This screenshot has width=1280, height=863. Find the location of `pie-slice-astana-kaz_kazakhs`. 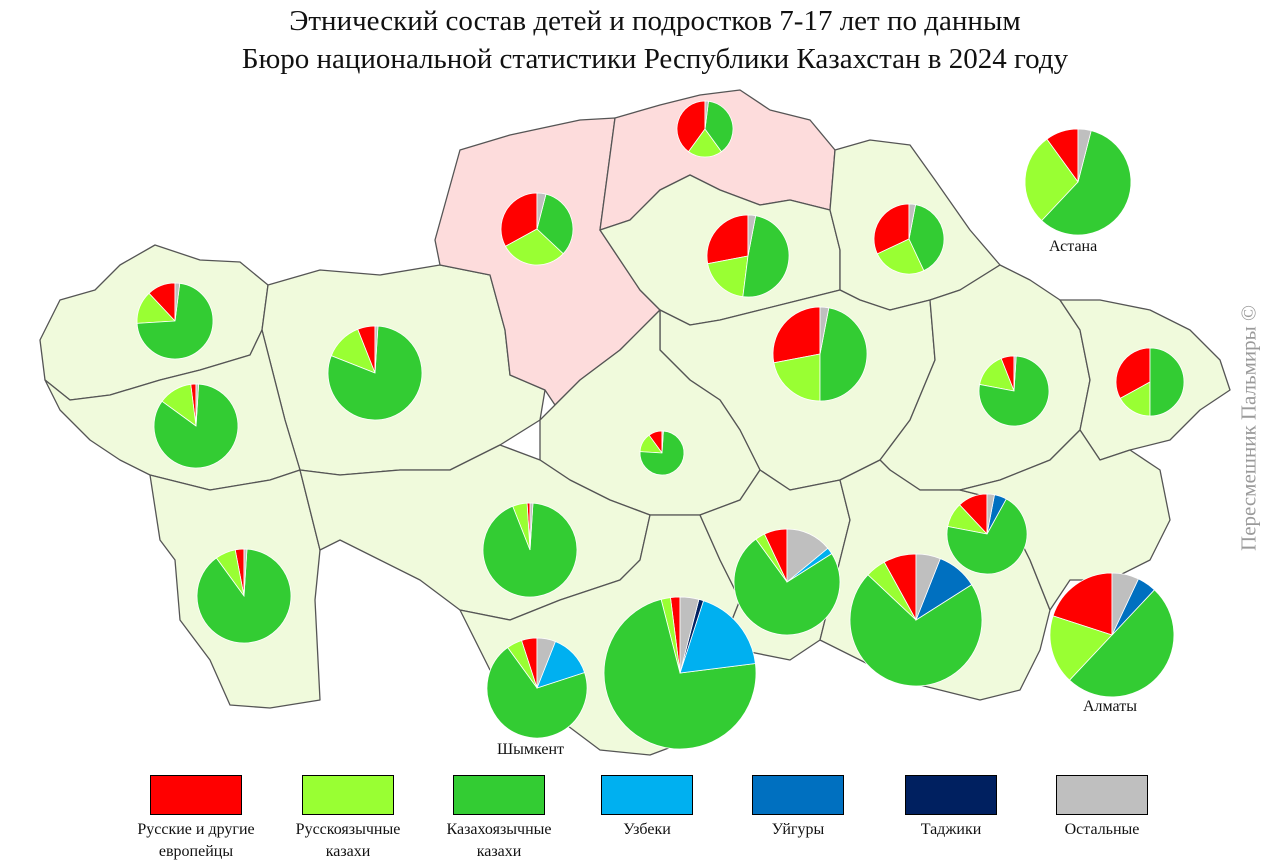

pie-slice-astana-kaz_kazakhs is located at coordinates (1086, 183).